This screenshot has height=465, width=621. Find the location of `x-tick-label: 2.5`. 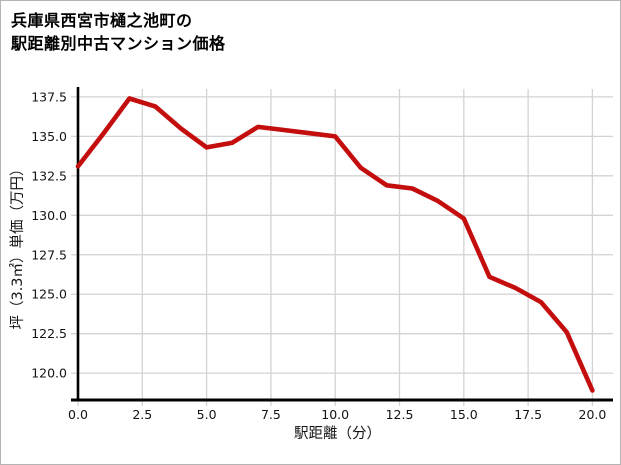

x-tick-label: 2.5 is located at coordinates (142, 414).